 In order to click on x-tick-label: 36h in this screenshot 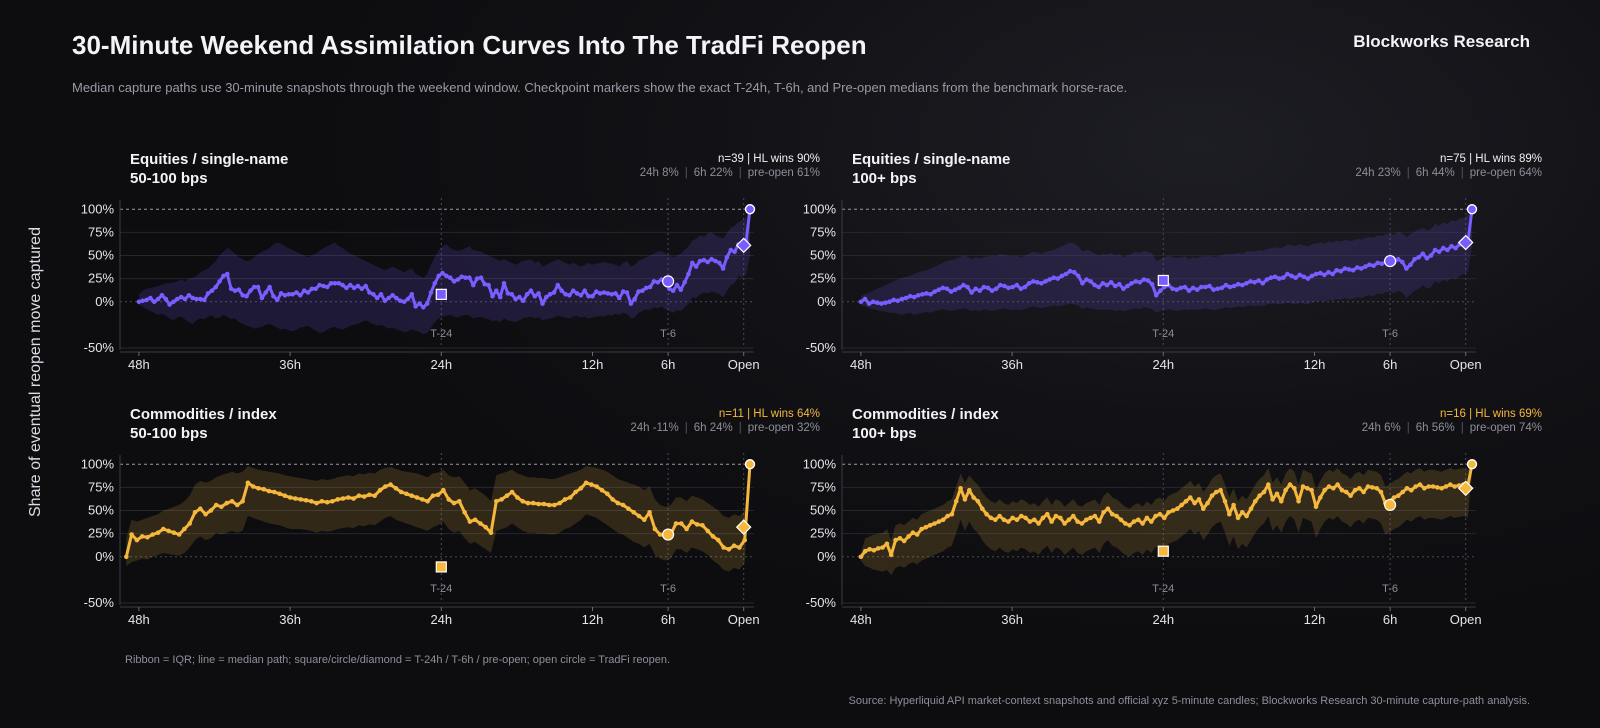, I will do `click(1012, 619)`.